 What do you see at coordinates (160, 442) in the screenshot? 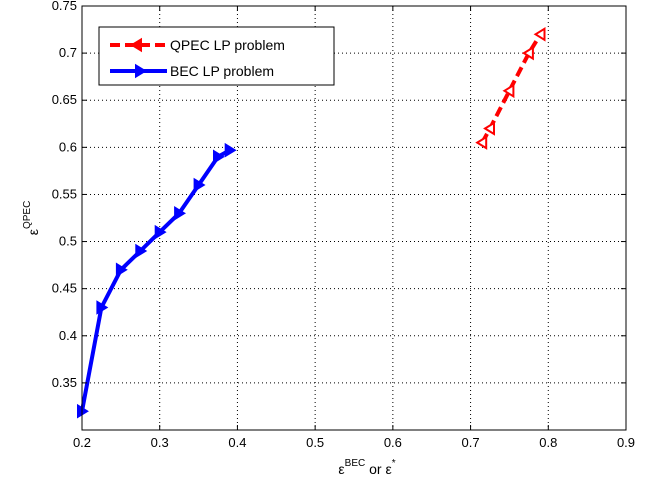
I see `x-tick-label: 0.3` at bounding box center [160, 442].